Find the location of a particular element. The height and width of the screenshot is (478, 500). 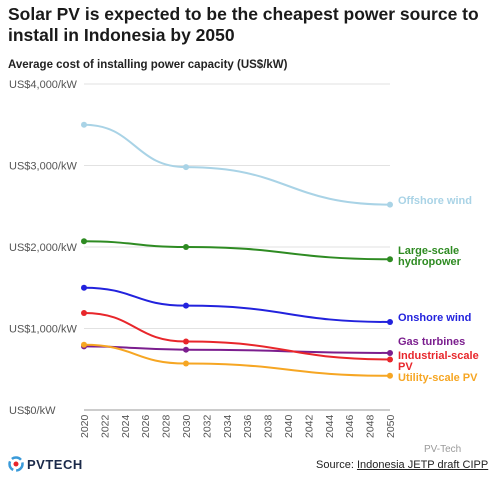

series-line-offshore-wind is located at coordinates (237, 164).